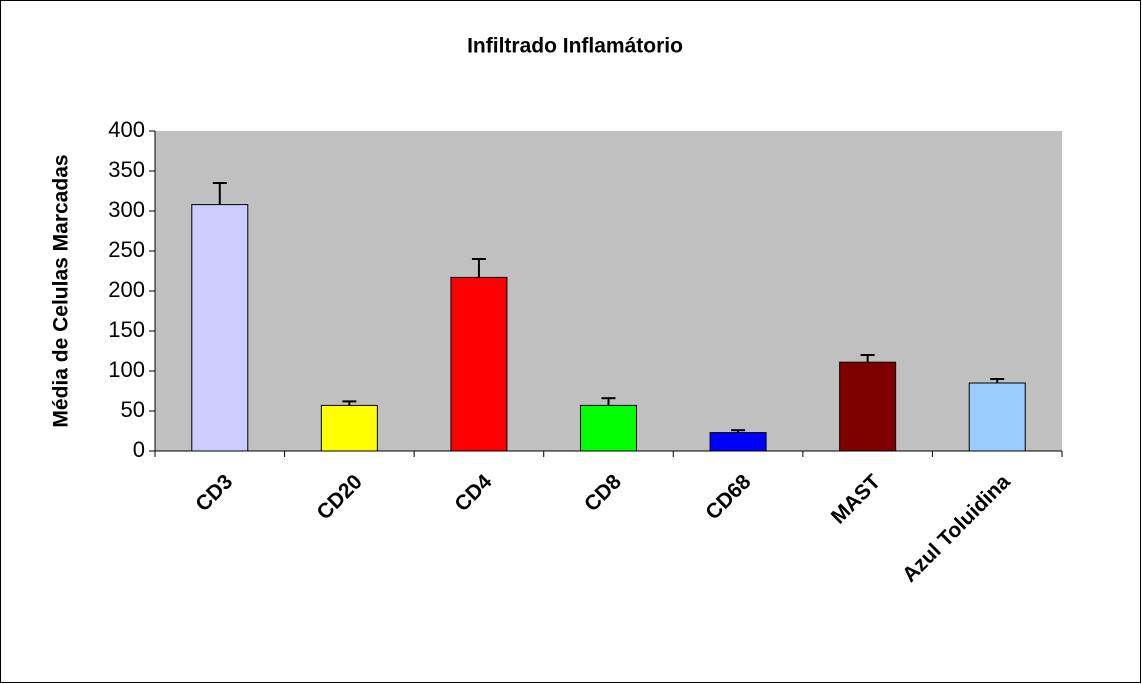 This screenshot has width=1142, height=684. I want to click on y-axis-label: Média de Celulas Marcadas, so click(61, 290).